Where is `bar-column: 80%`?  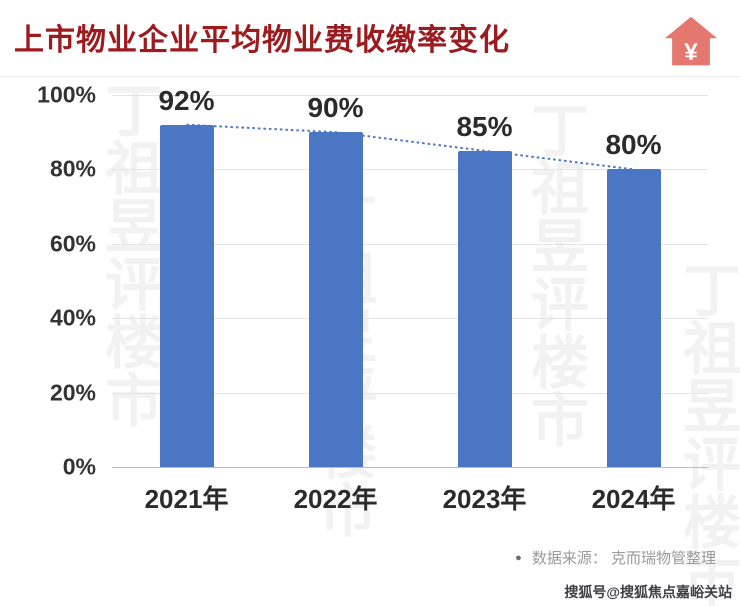
bar-column: 80% is located at coordinates (633, 281).